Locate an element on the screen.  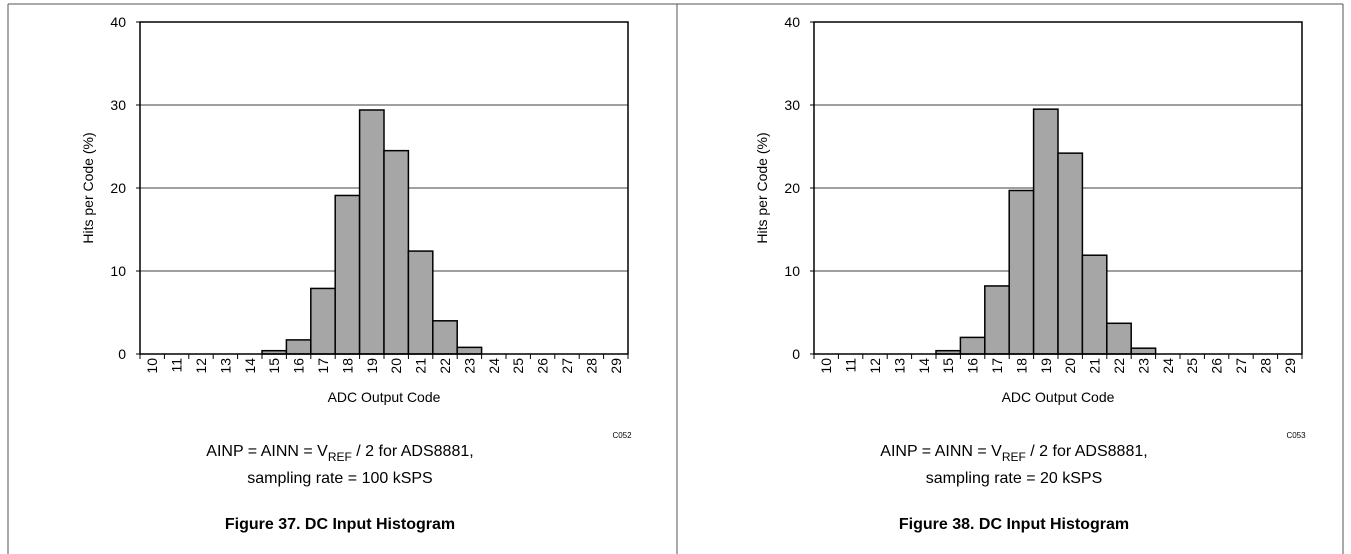
condition-line: sampling rate = 20 kSPS is located at coordinates (1014, 478).